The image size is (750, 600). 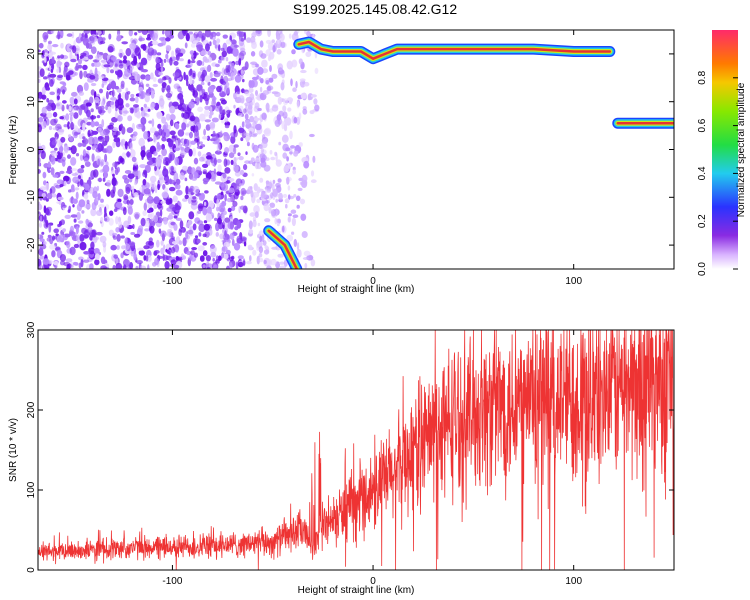 What do you see at coordinates (13, 450) in the screenshot?
I see `snr-y-label: SNR (10 * v/v)` at bounding box center [13, 450].